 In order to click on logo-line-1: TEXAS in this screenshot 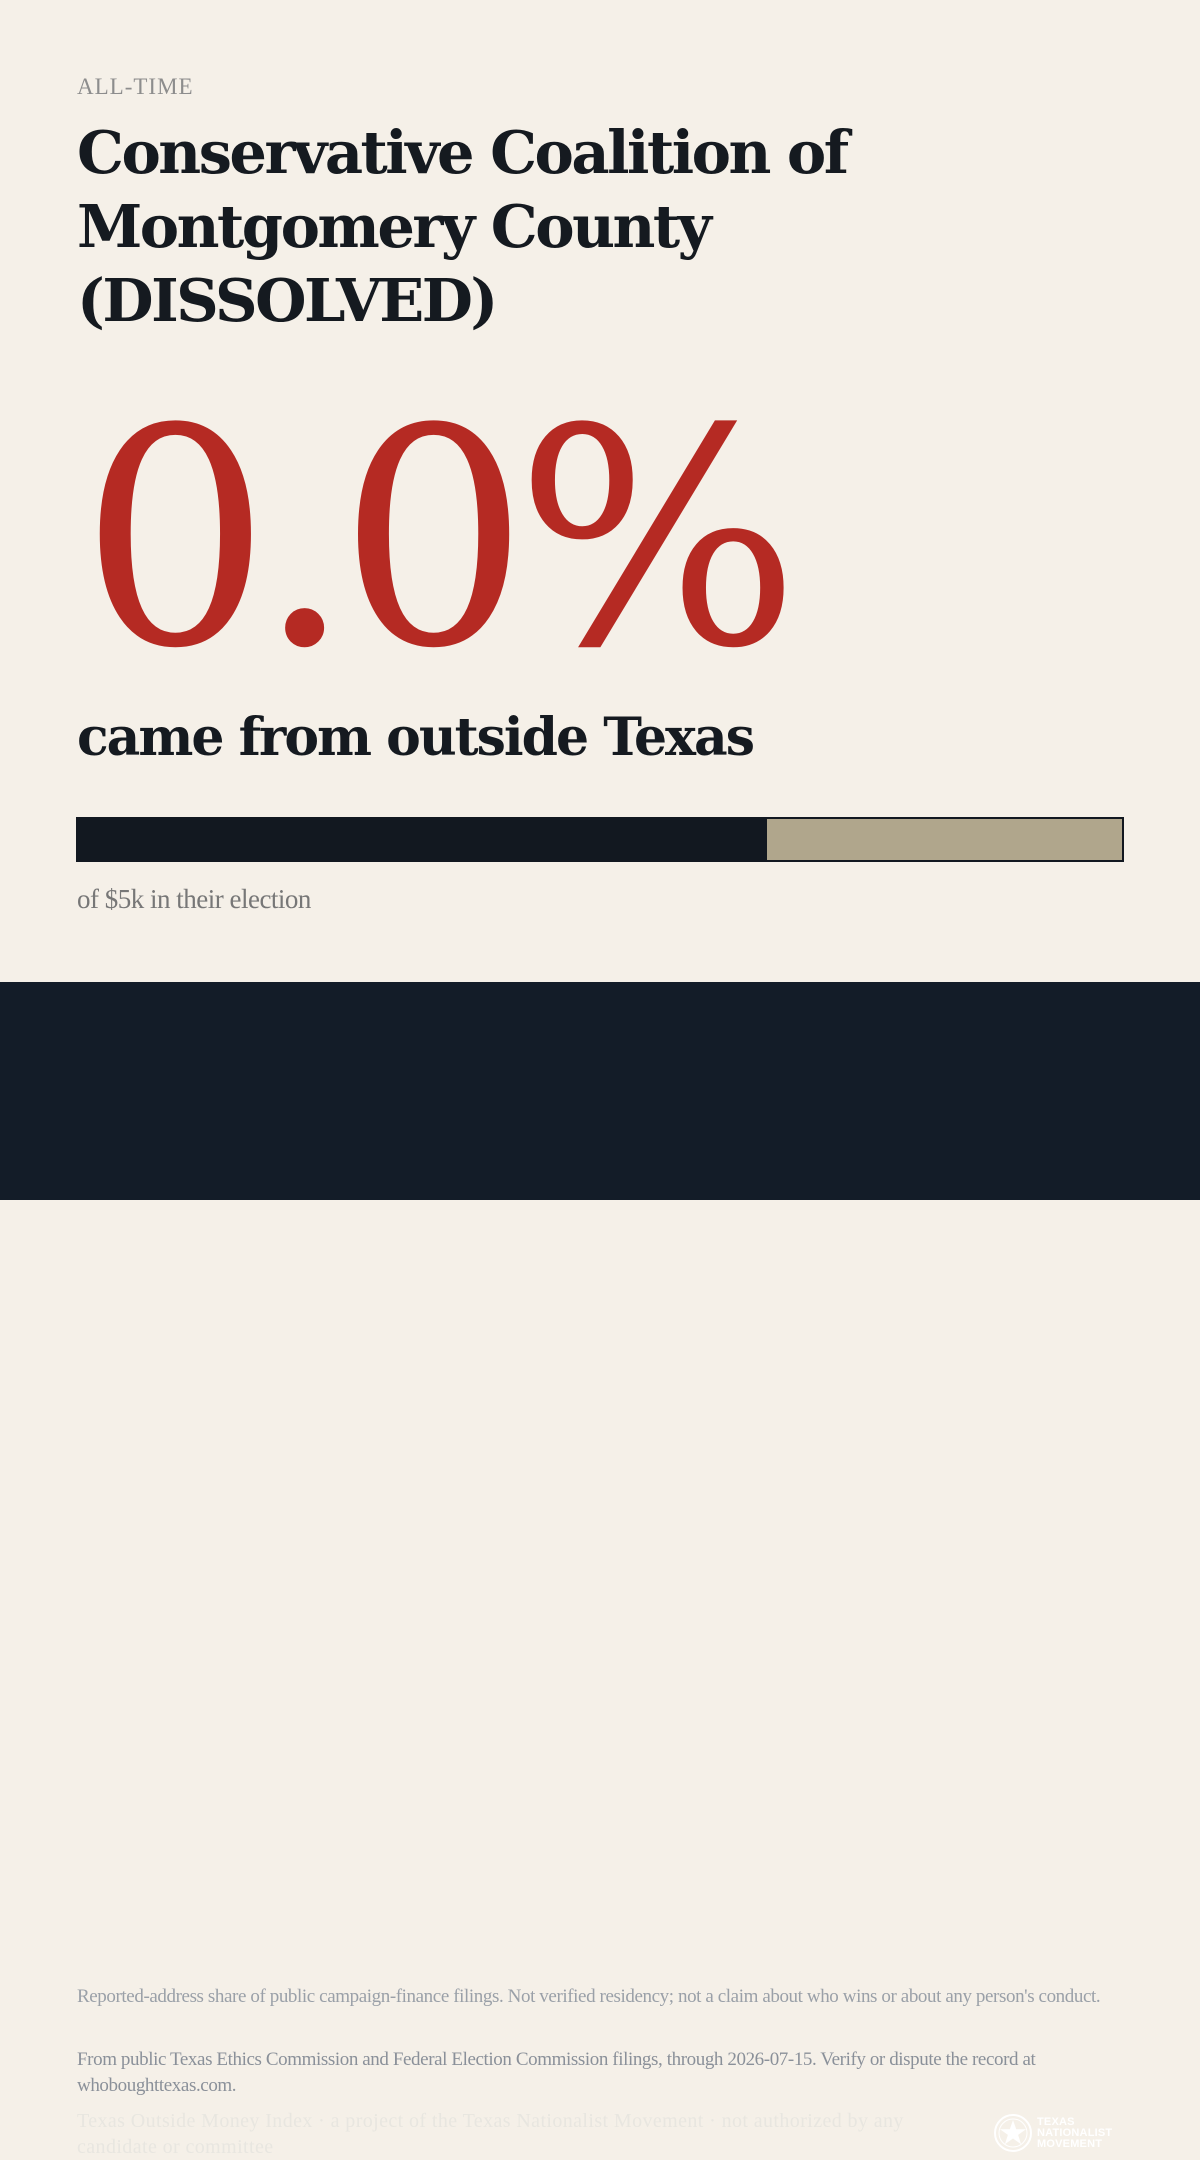, I will do `click(1056, 2121)`.